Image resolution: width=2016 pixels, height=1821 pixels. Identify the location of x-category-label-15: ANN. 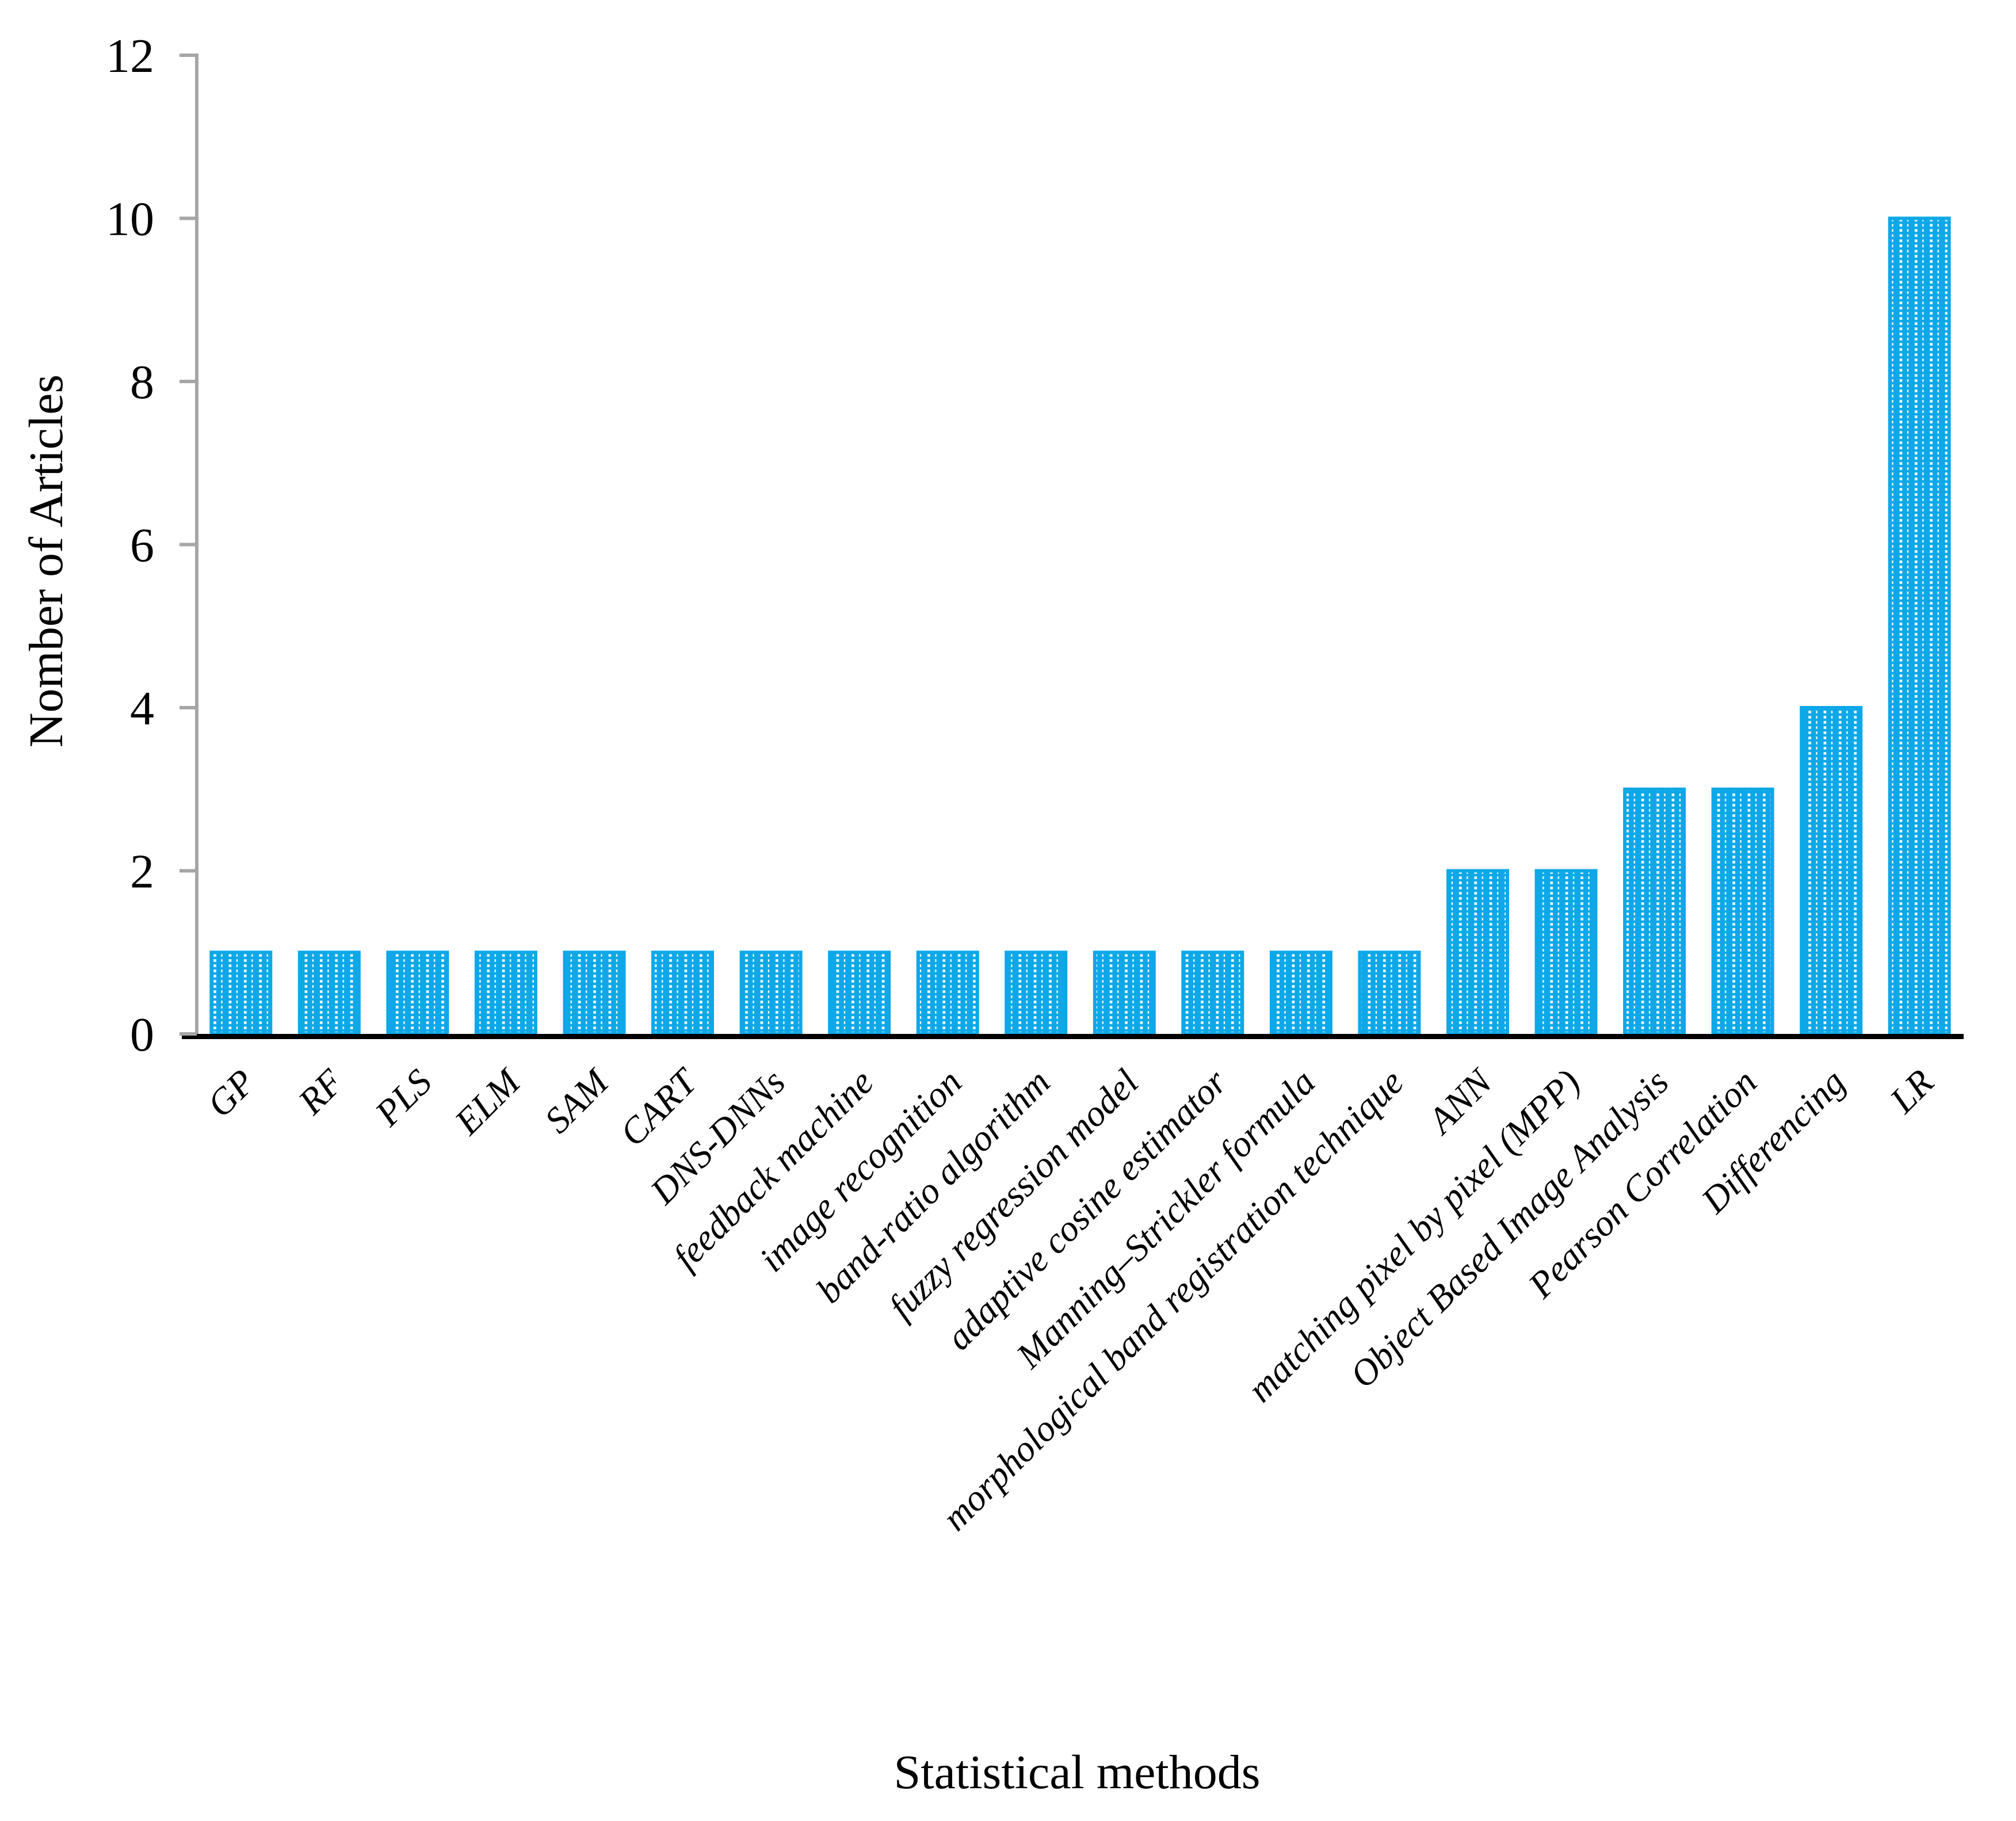
(1459, 1101).